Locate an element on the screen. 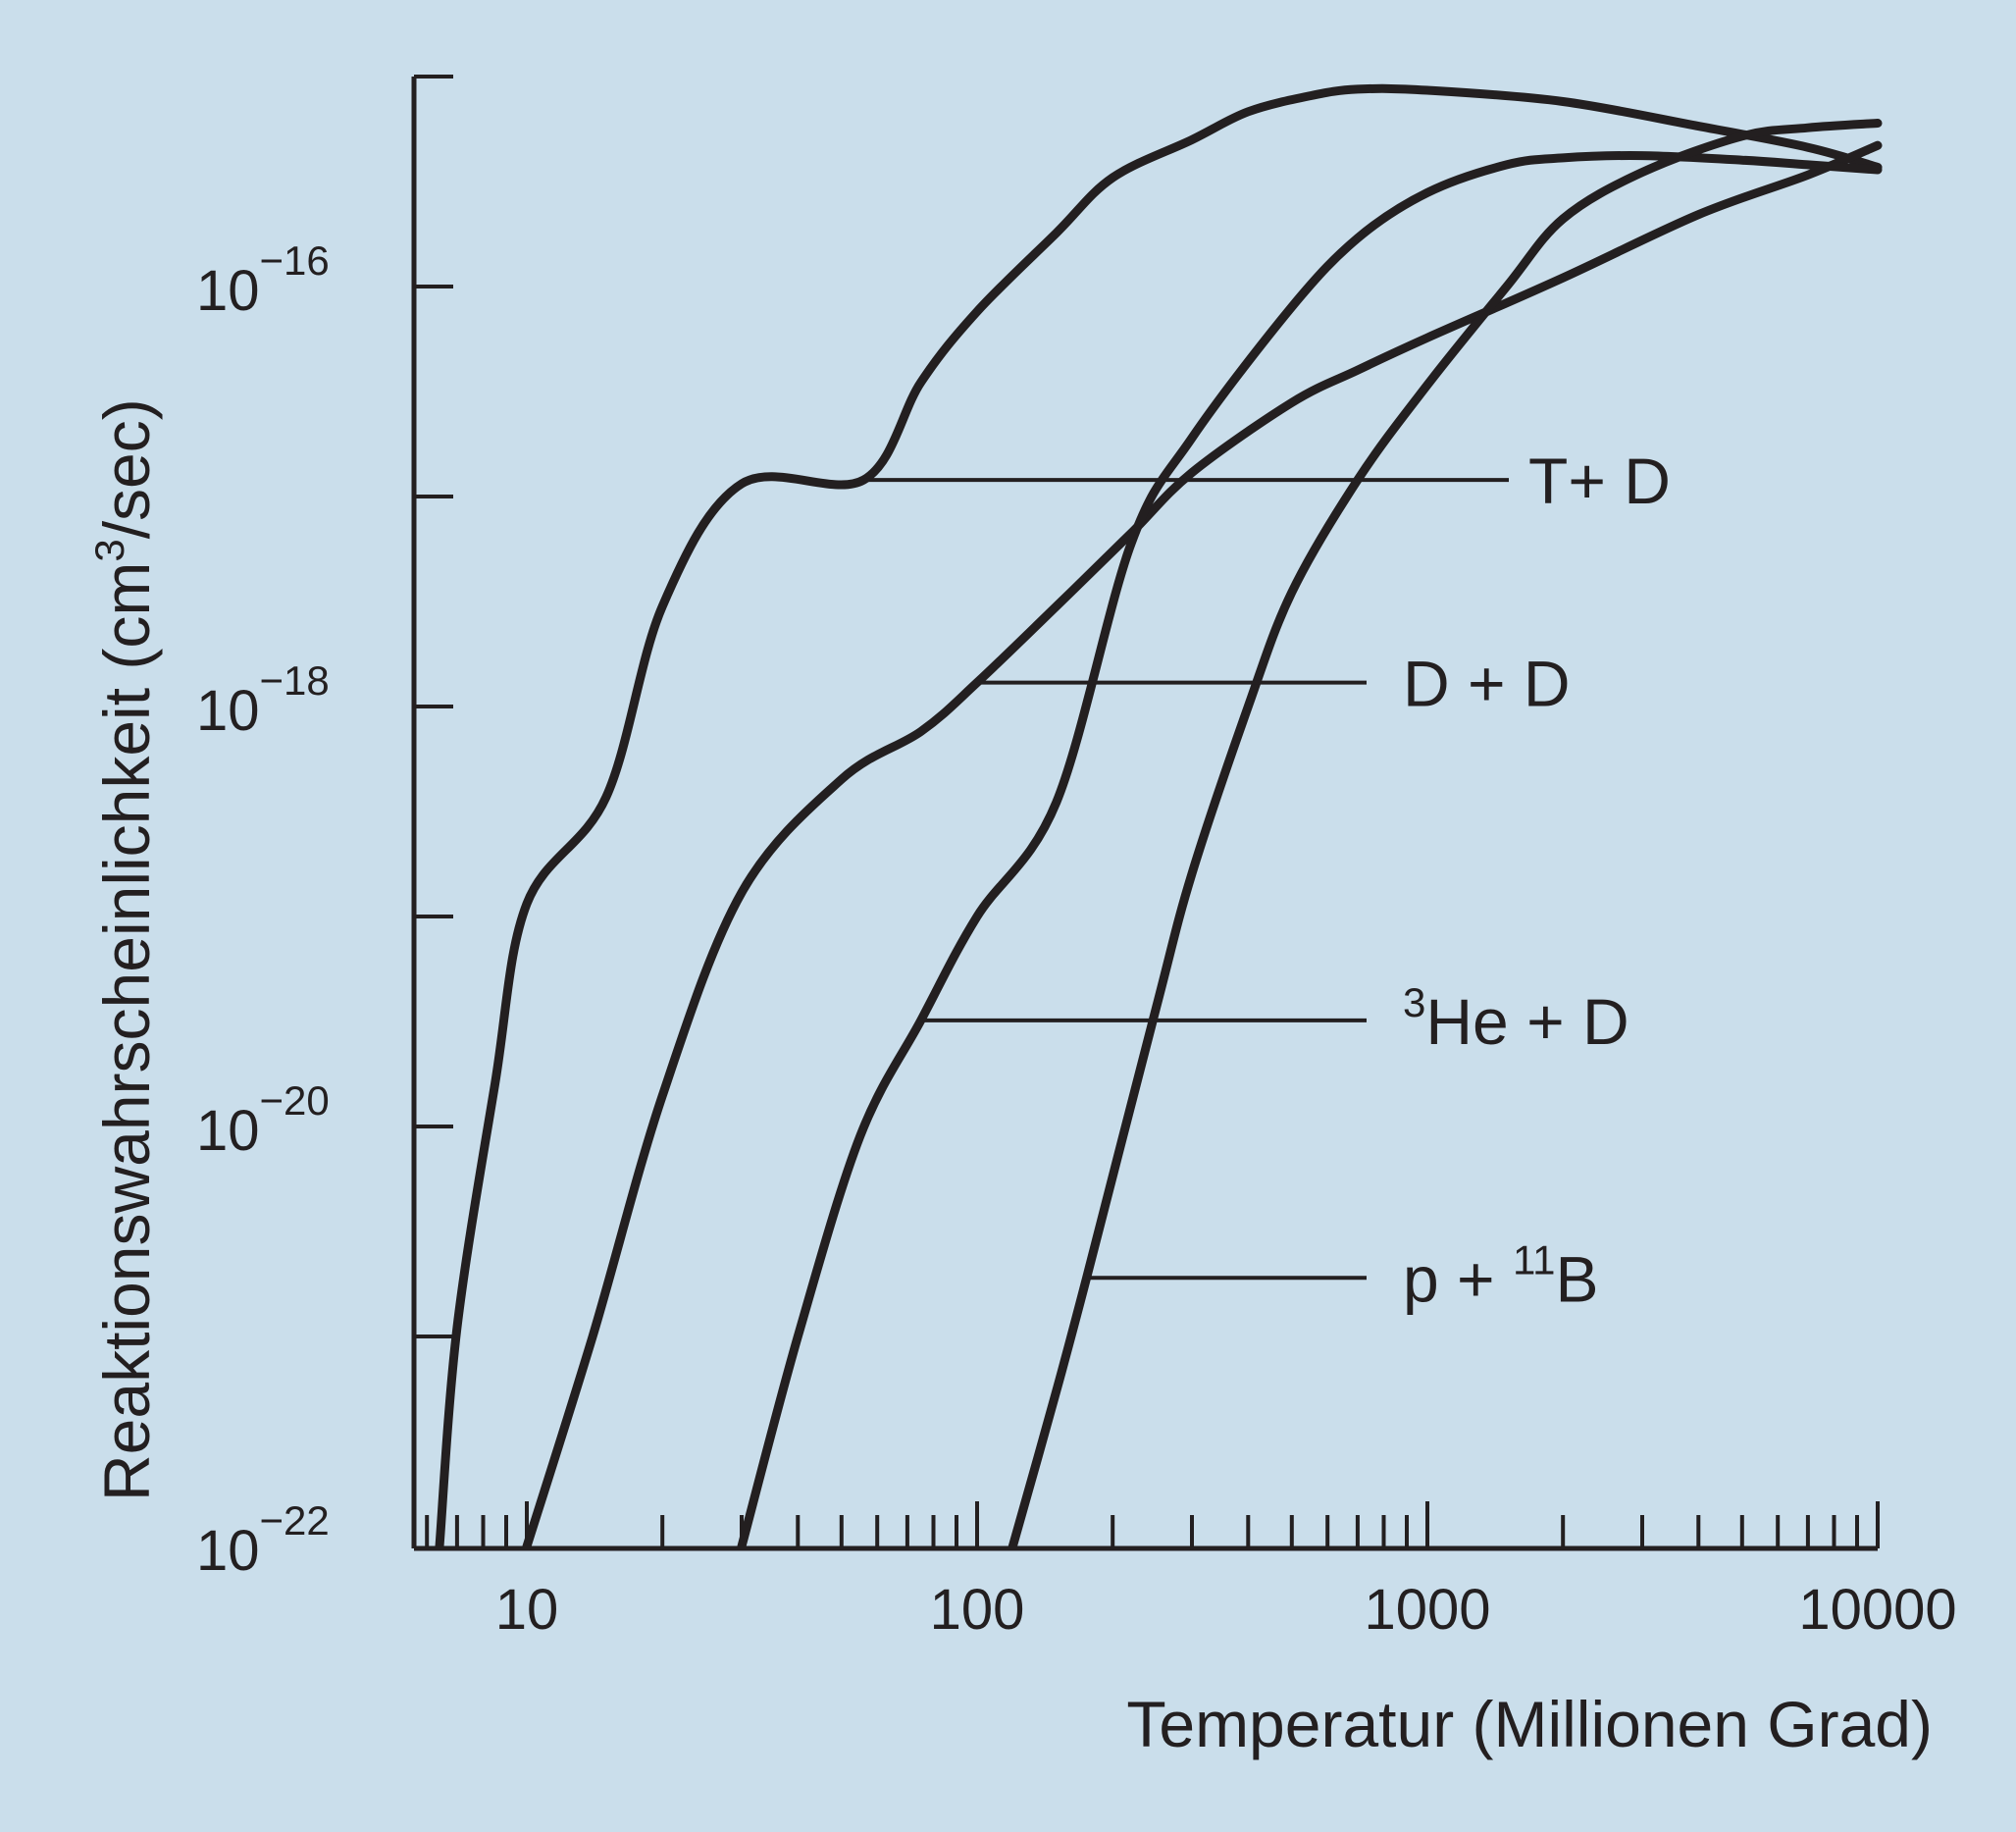 Image resolution: width=2016 pixels, height=1832 pixels. x-tick-labels: 10 100 1000 10000 is located at coordinates (1226, 1610).